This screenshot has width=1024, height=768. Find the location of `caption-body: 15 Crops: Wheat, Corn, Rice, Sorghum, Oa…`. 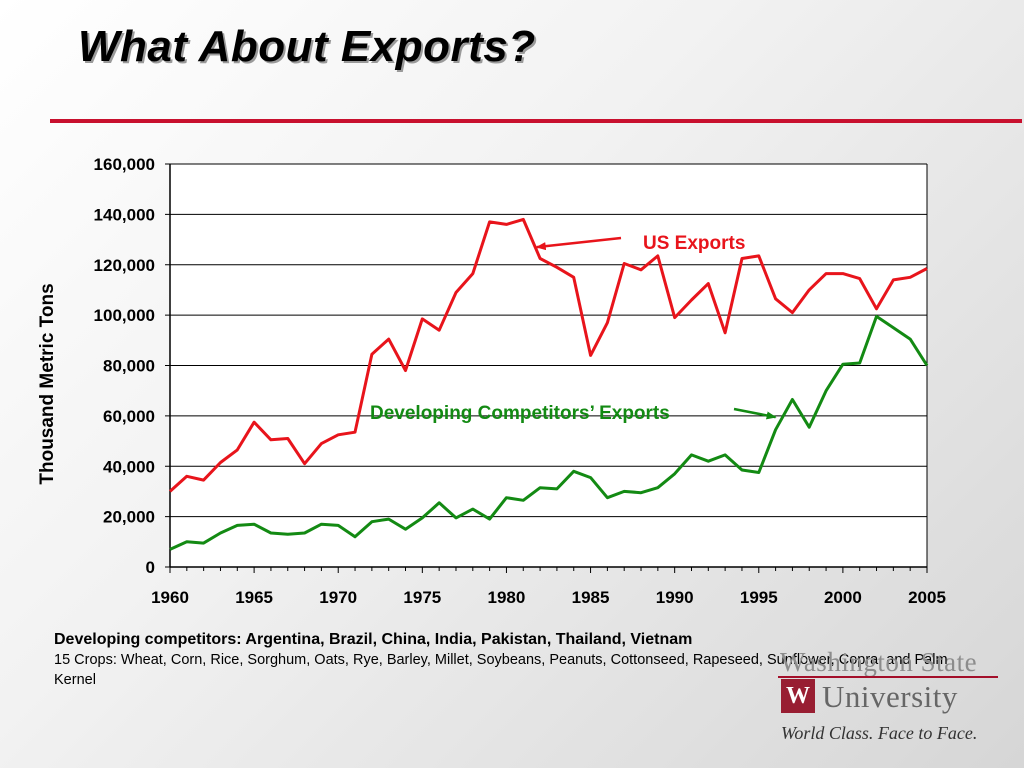

caption-body: 15 Crops: Wheat, Corn, Rice, Sorghum, Oa… is located at coordinates (501, 670).